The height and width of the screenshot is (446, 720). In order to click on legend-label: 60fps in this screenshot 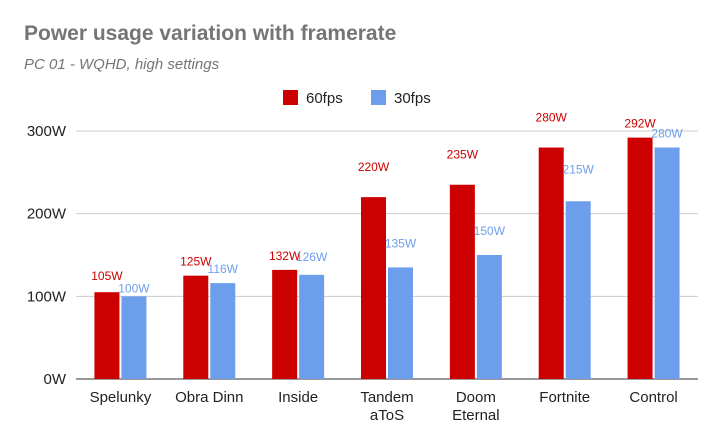, I will do `click(324, 98)`.